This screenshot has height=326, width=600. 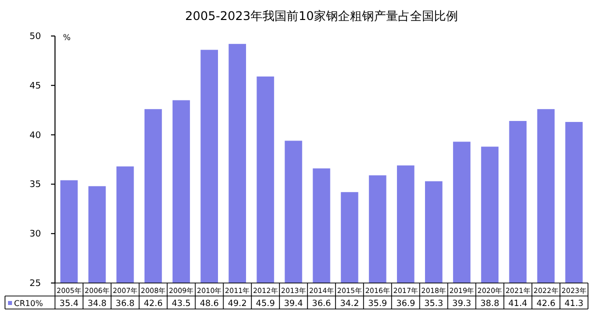 I want to click on data-label: 39.3, so click(x=462, y=304).